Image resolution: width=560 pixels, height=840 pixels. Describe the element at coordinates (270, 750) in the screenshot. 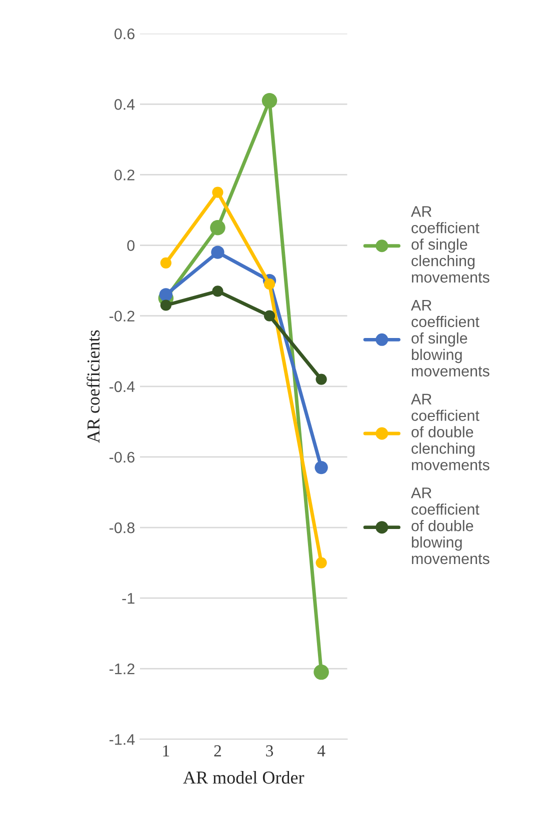

I see `x-tick-label: 3` at that location.